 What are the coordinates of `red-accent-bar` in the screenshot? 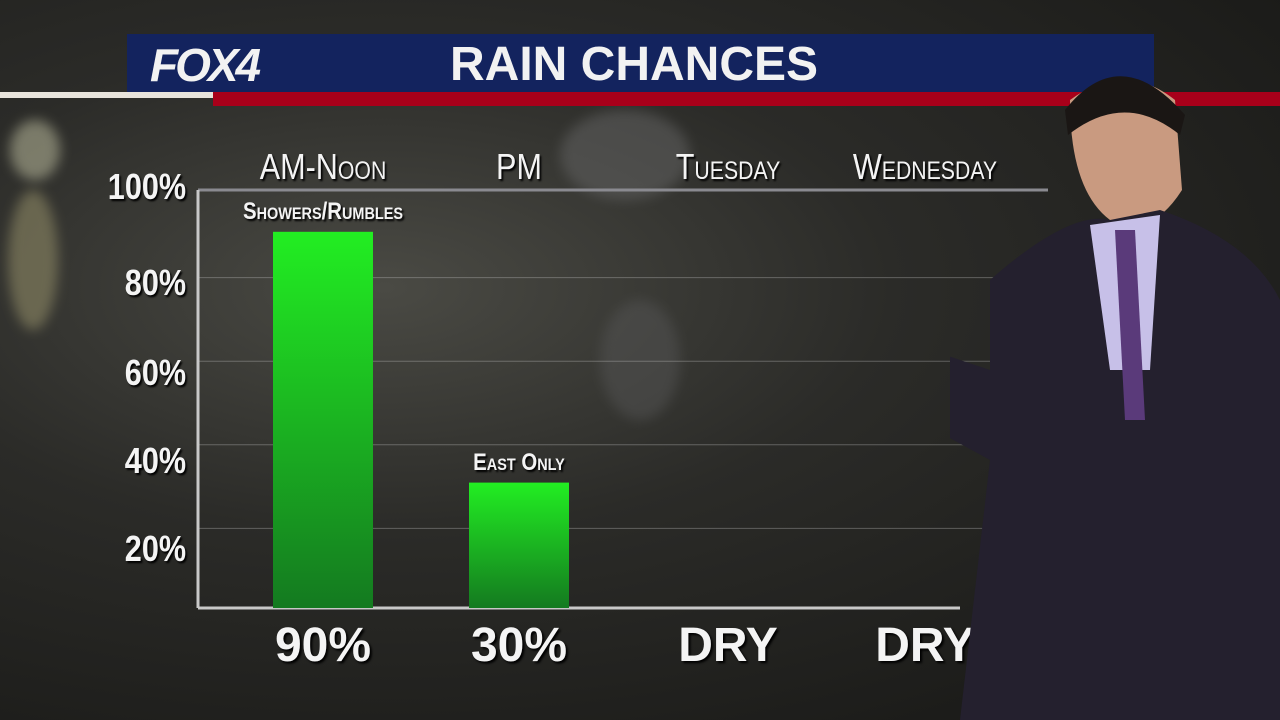 It's located at (746, 99).